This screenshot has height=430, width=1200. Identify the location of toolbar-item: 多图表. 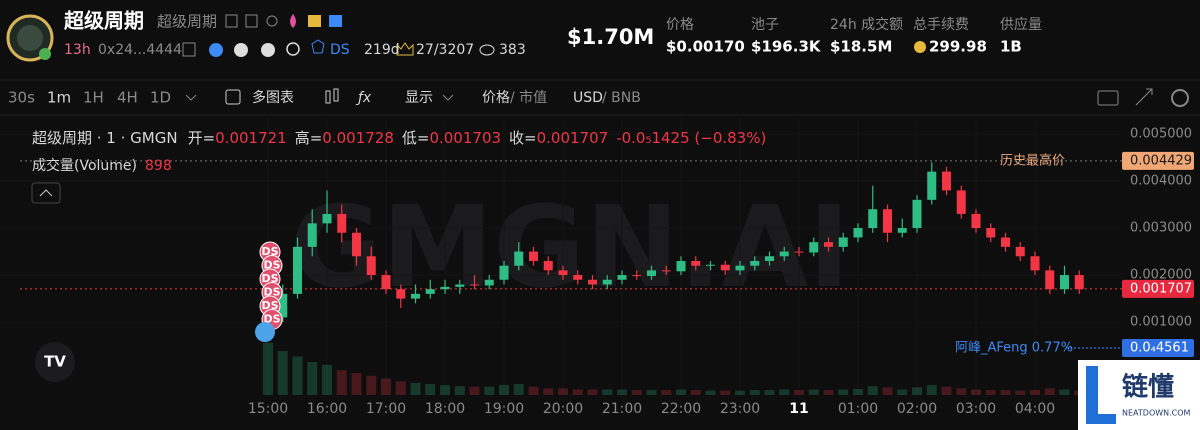
(273, 97).